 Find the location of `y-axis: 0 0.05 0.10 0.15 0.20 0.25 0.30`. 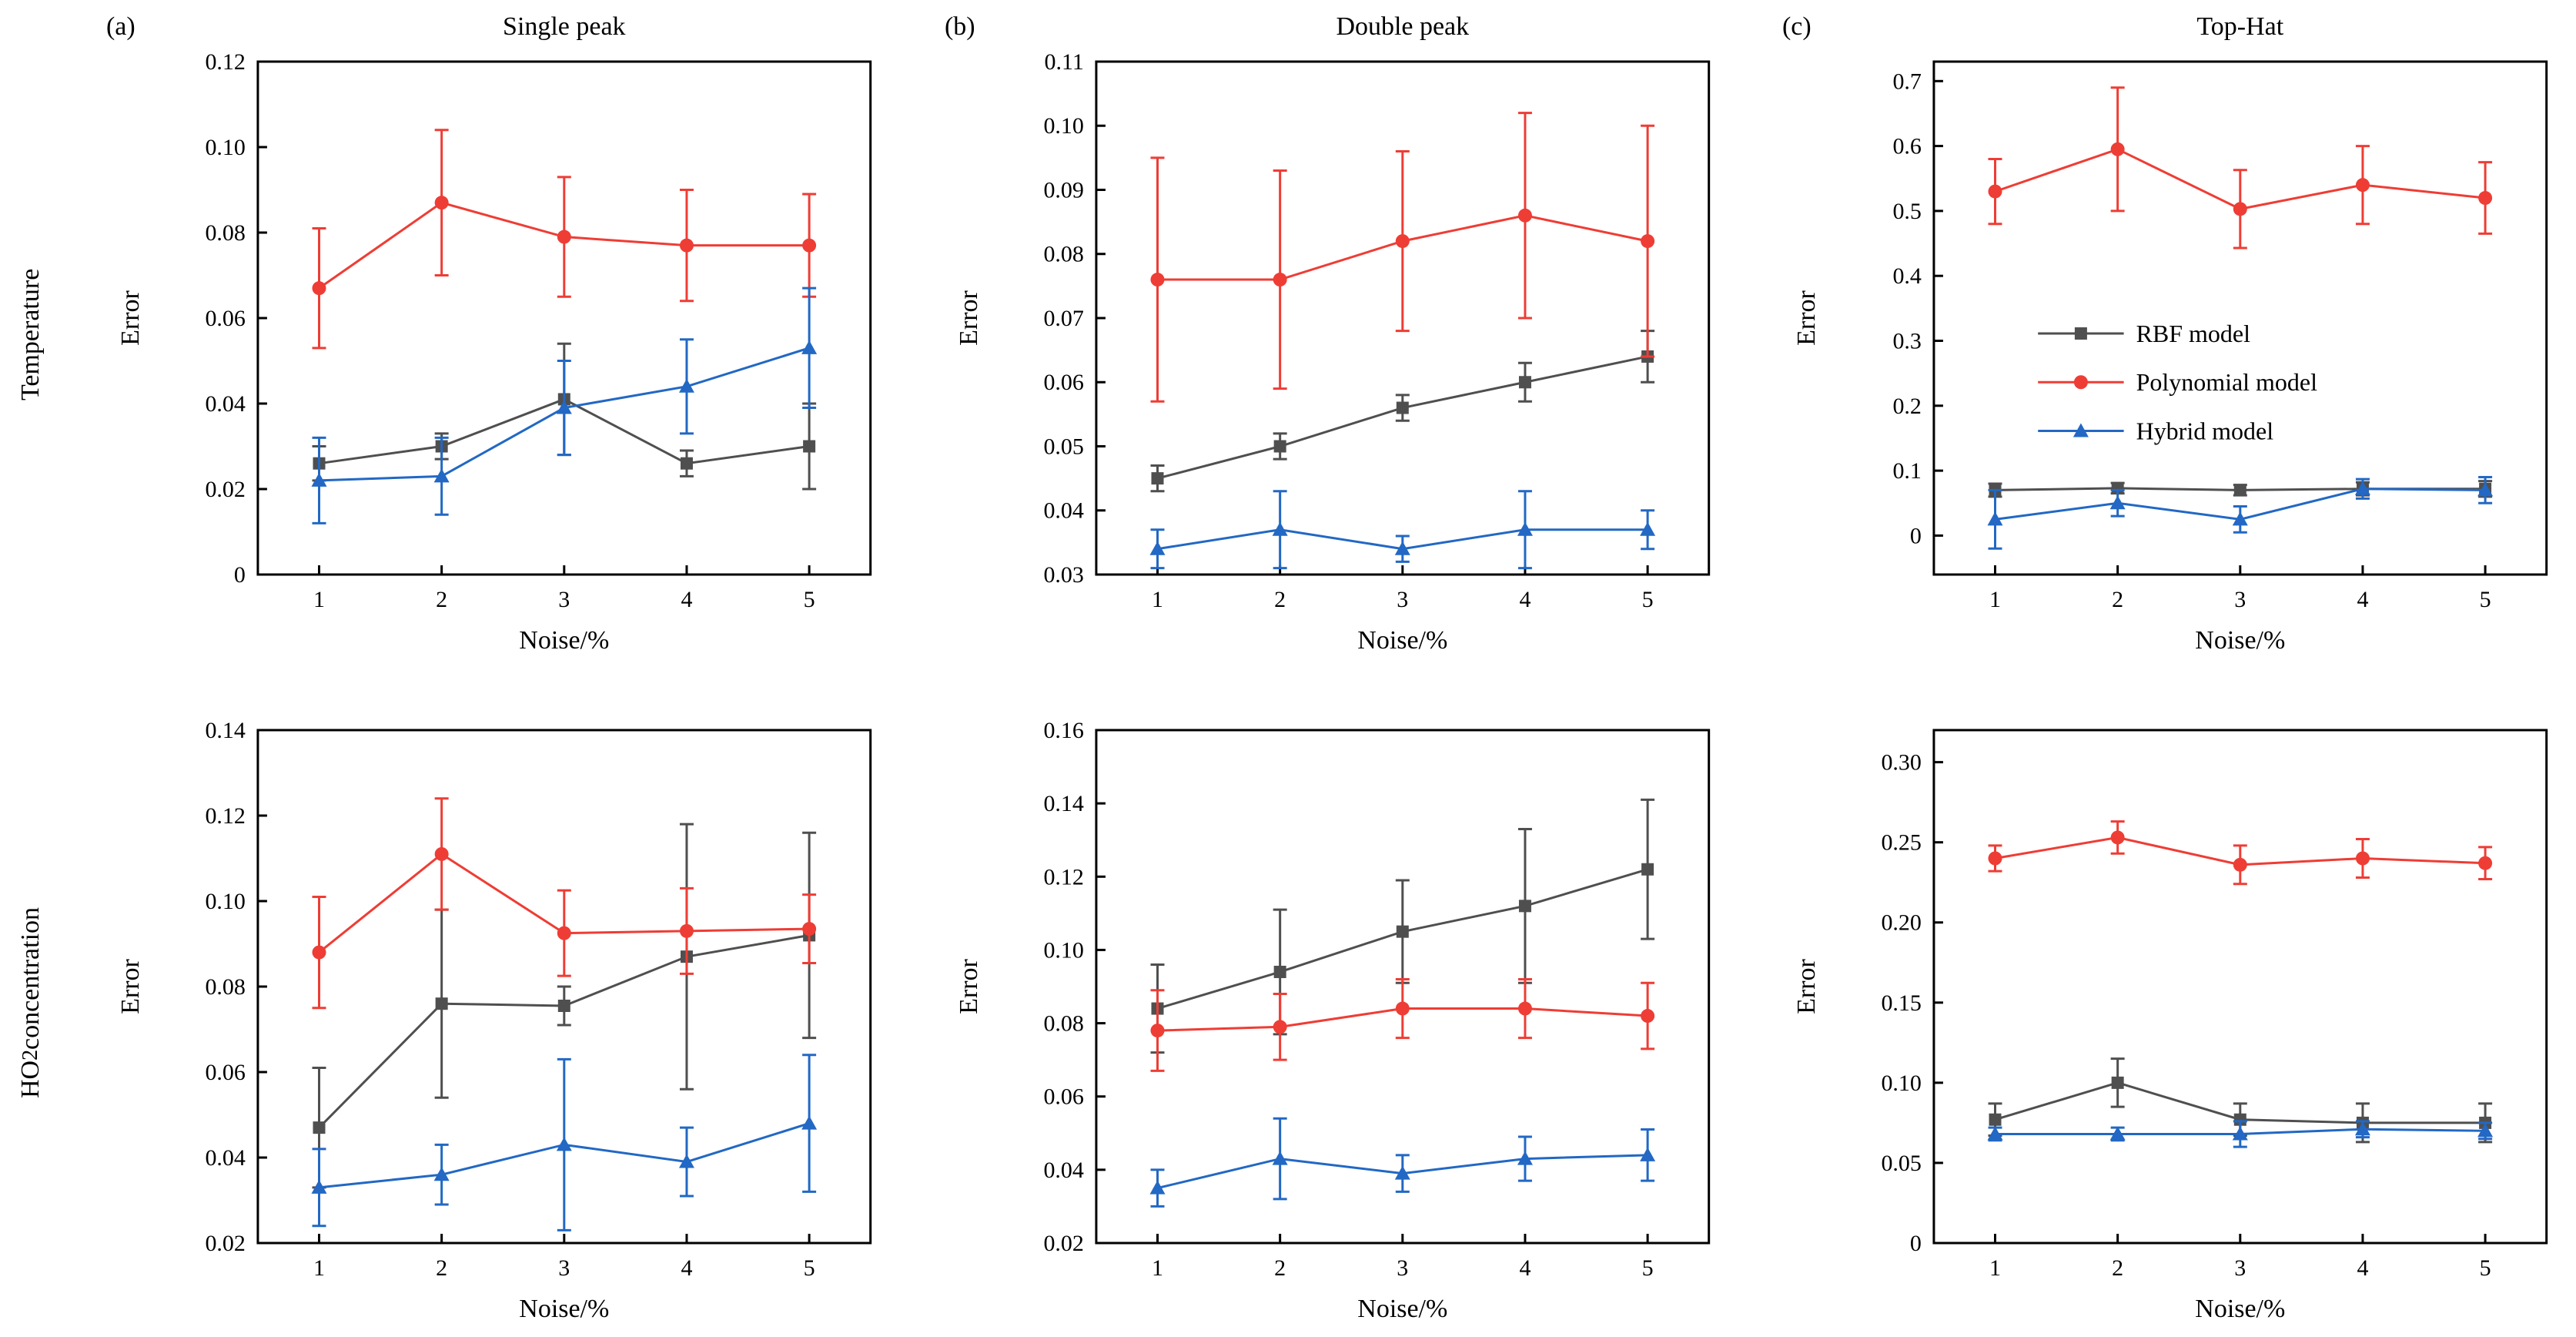

y-axis: 0 0.05 0.10 0.15 0.20 0.25 0.30 is located at coordinates (1913, 1003).